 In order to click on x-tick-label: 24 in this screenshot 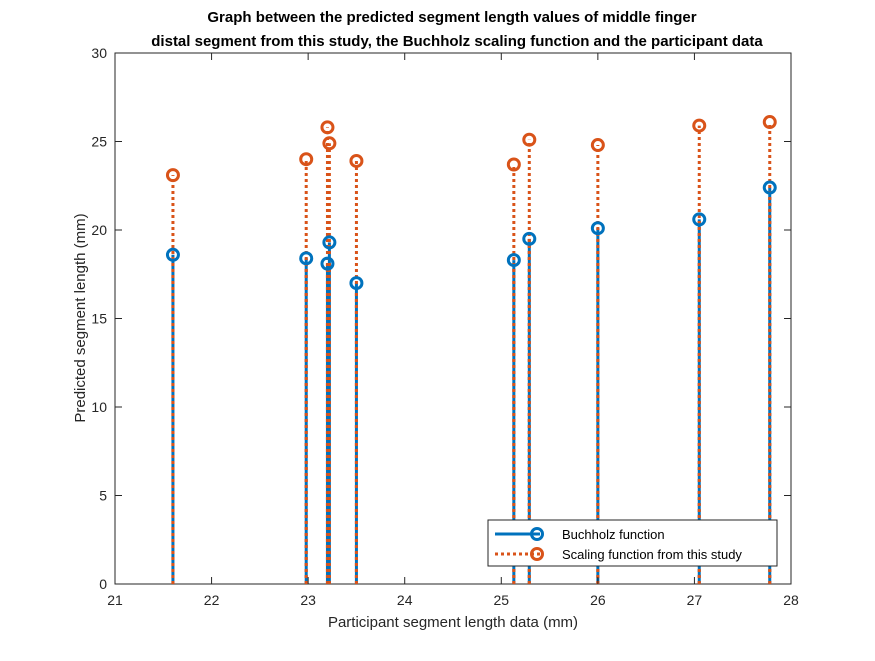, I will do `click(405, 600)`.